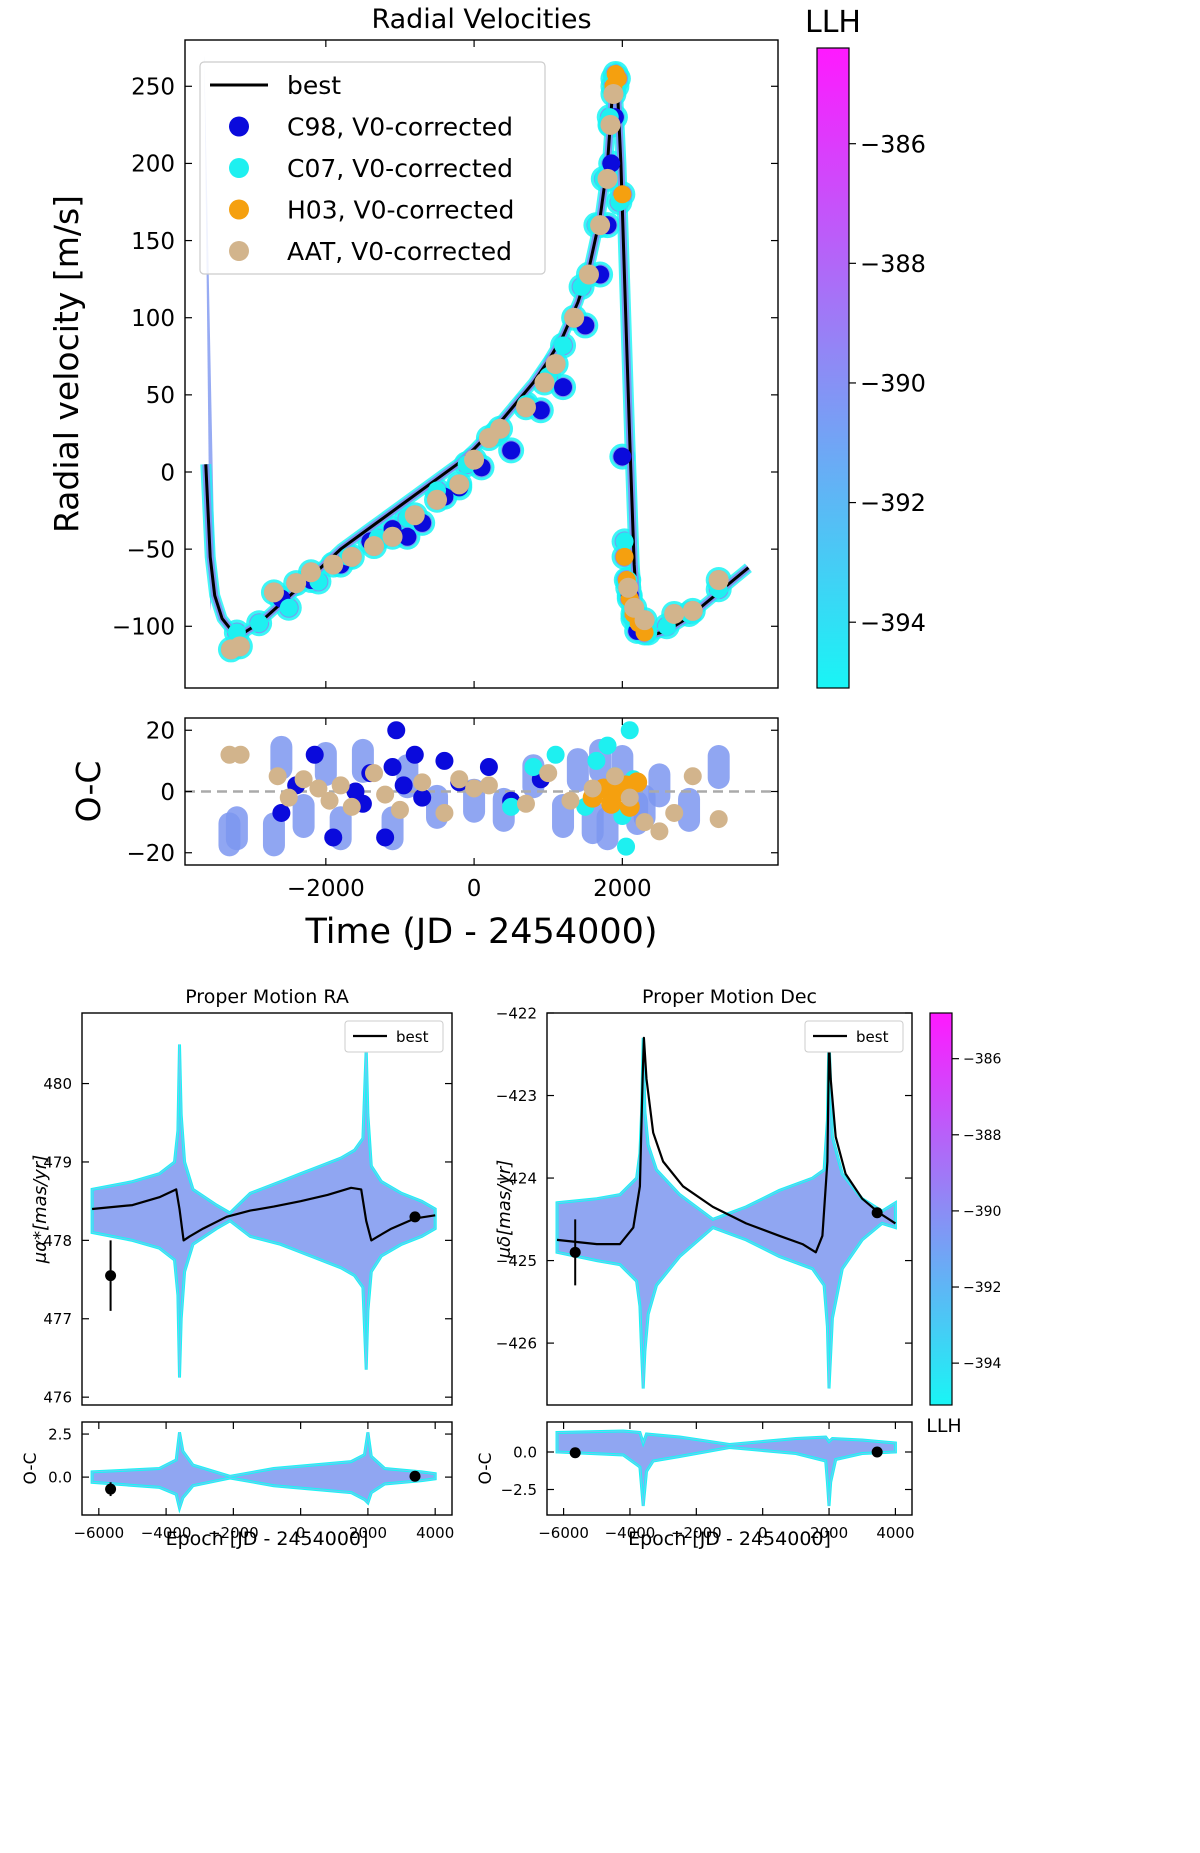 Image resolution: width=1200 pixels, height=1853 pixels. Describe the element at coordinates (516, 1096) in the screenshot. I see `pm_dec-ytick-label: −423` at that location.